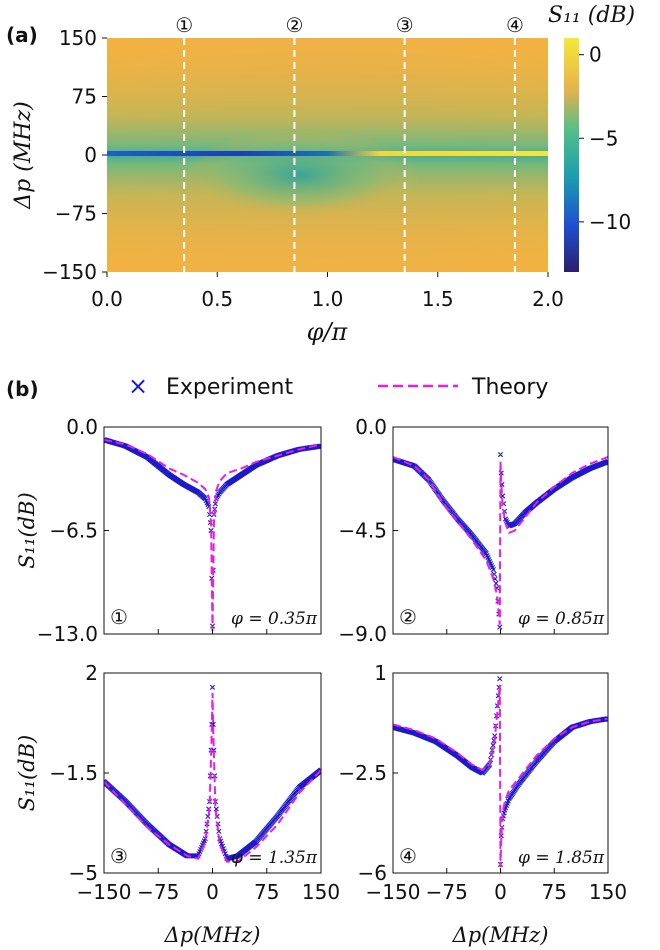 The height and width of the screenshot is (950, 660). What do you see at coordinates (362, 773) in the screenshot?
I see `y-tick-label: −2.5` at bounding box center [362, 773].